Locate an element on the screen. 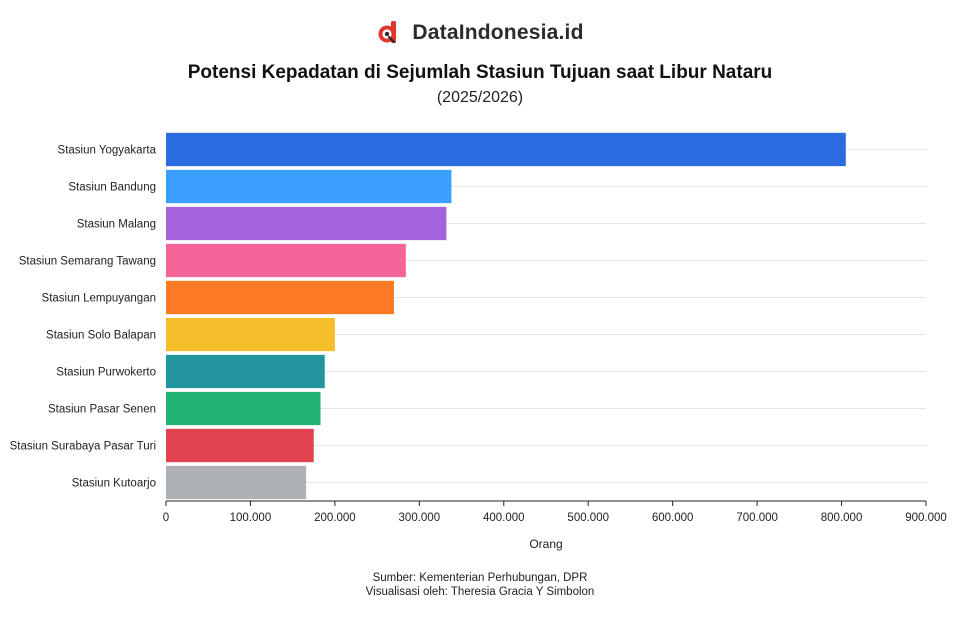 The image size is (960, 620). brand-name: DataIndonesia.id is located at coordinates (498, 32).